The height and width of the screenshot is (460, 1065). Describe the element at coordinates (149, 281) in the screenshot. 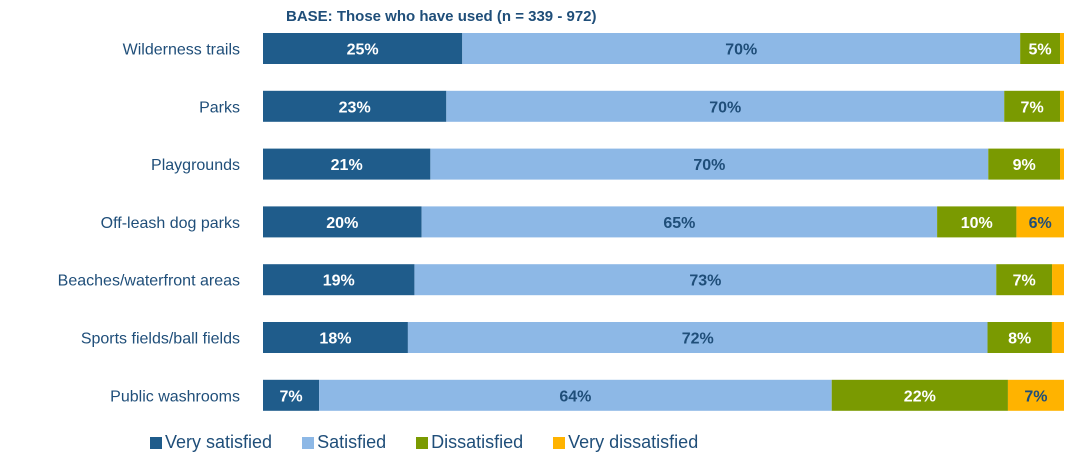

I see `category-label: Beaches/waterfront areas` at that location.